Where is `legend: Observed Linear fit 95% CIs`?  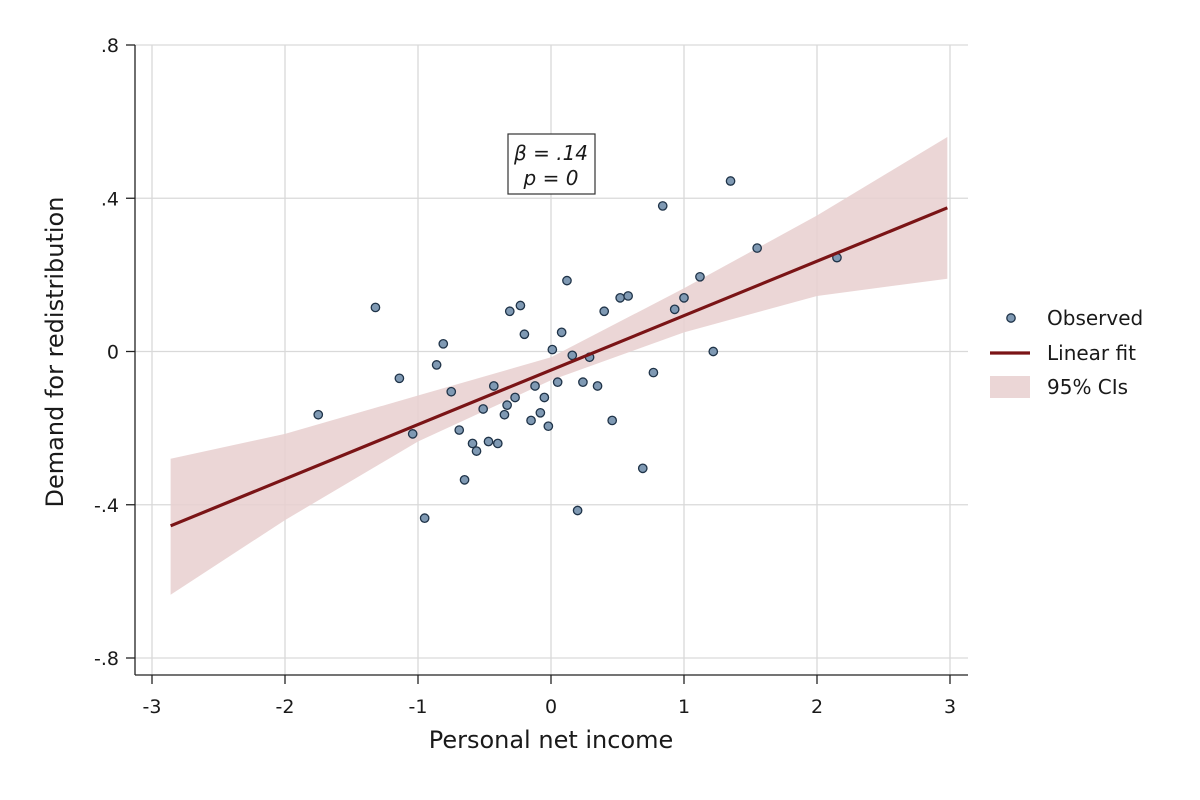
legend: Observed Linear fit 95% CIs is located at coordinates (1066, 352).